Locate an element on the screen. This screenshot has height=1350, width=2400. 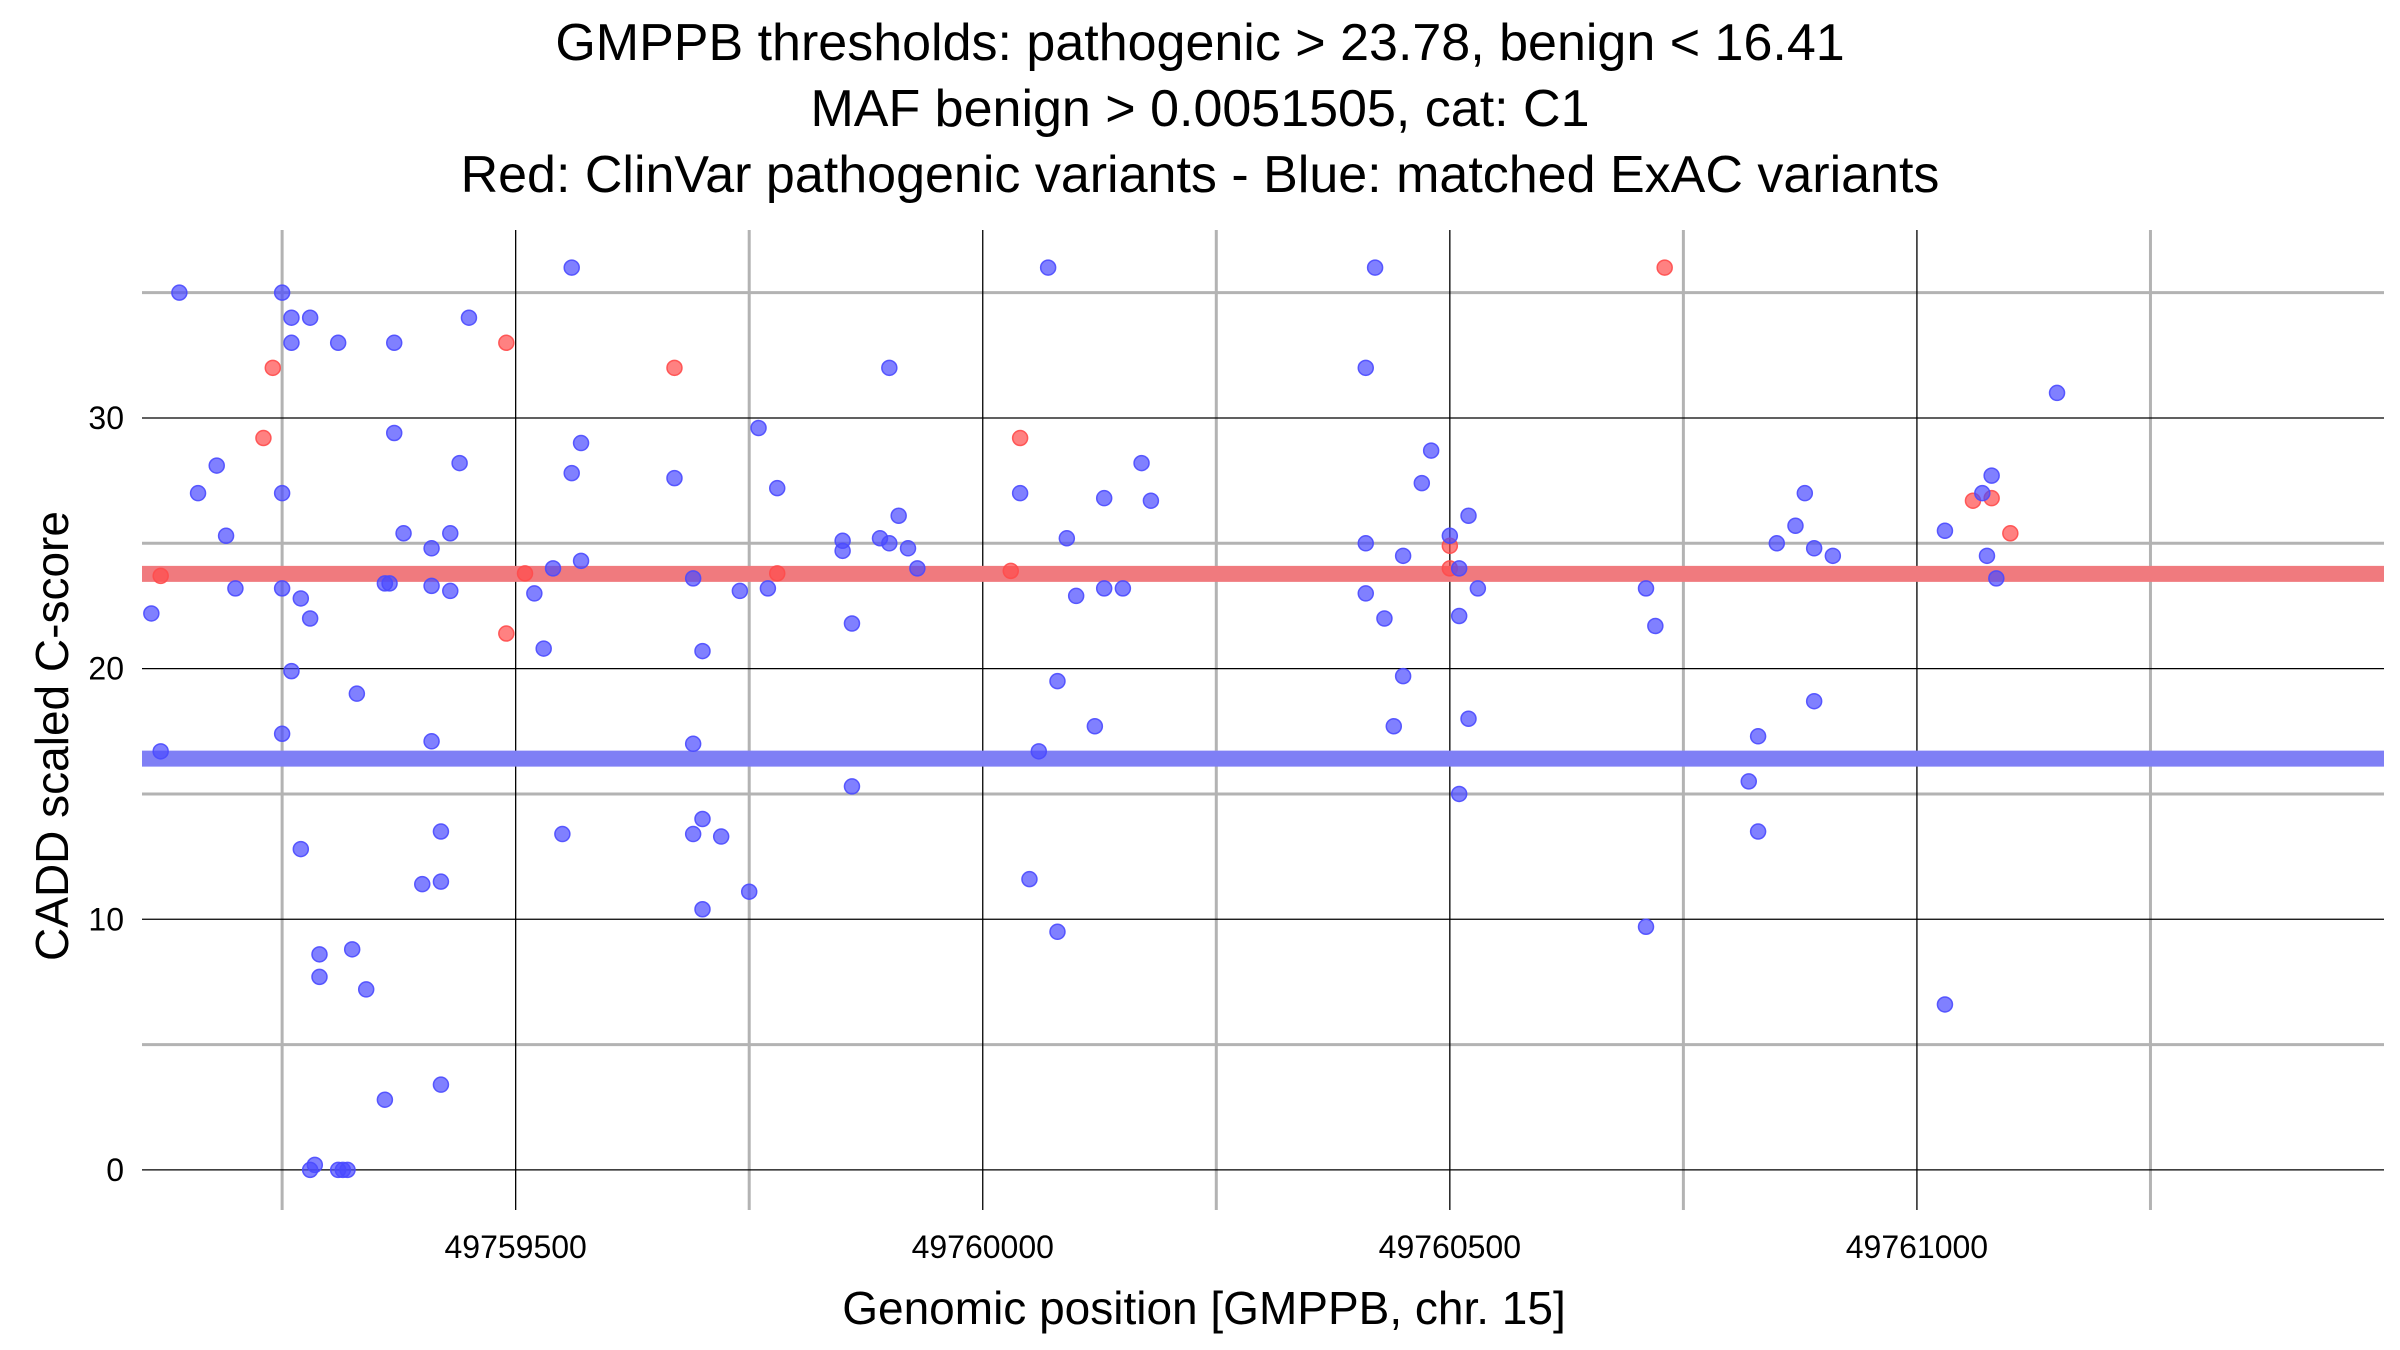
x-tick-label: 49759500 is located at coordinates (515, 1247).